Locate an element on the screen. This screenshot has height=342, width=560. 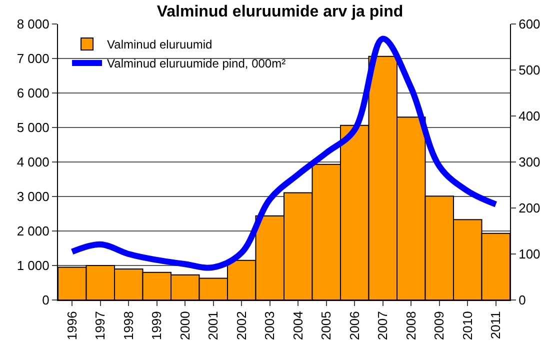
y-tick-label: 4 000 is located at coordinates (33, 162).